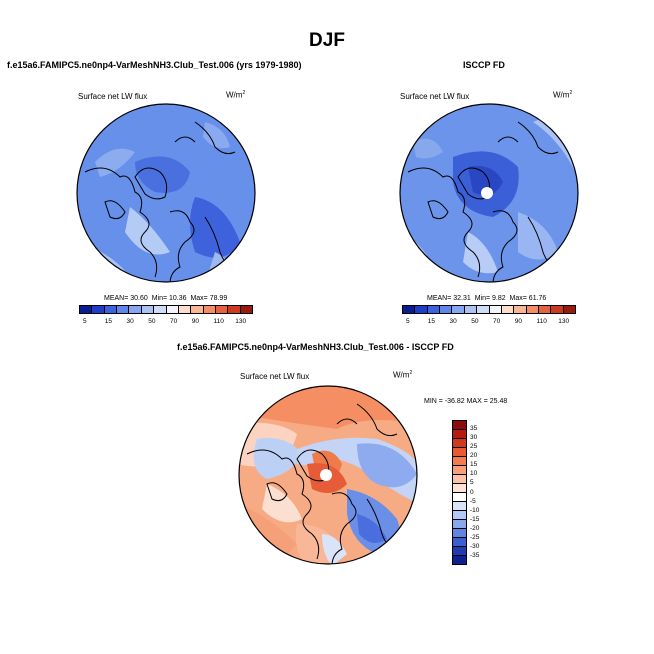 The image size is (654, 654). I want to click on colorbar-tick-label: -35, so click(475, 555).